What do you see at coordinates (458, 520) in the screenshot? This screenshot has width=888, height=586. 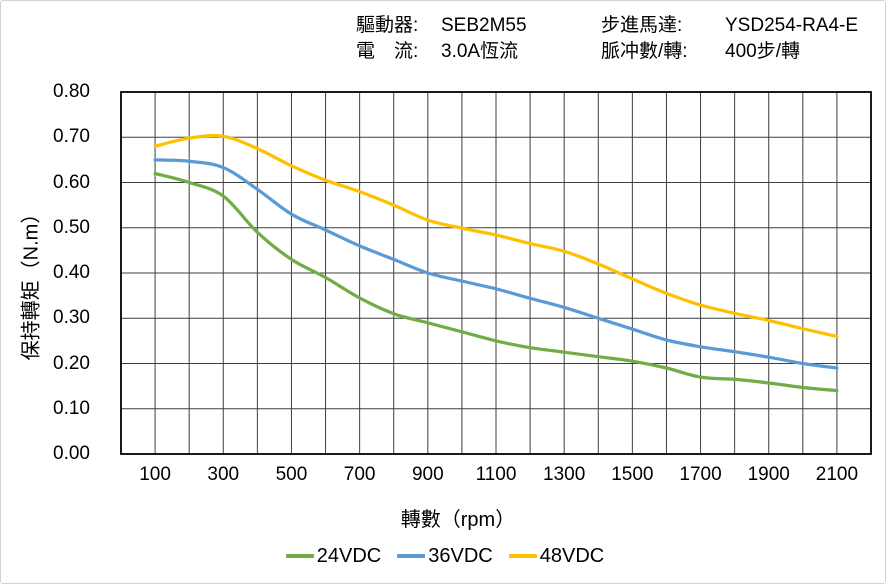 I see `x-axis-title: 轉數（rpm）` at bounding box center [458, 520].